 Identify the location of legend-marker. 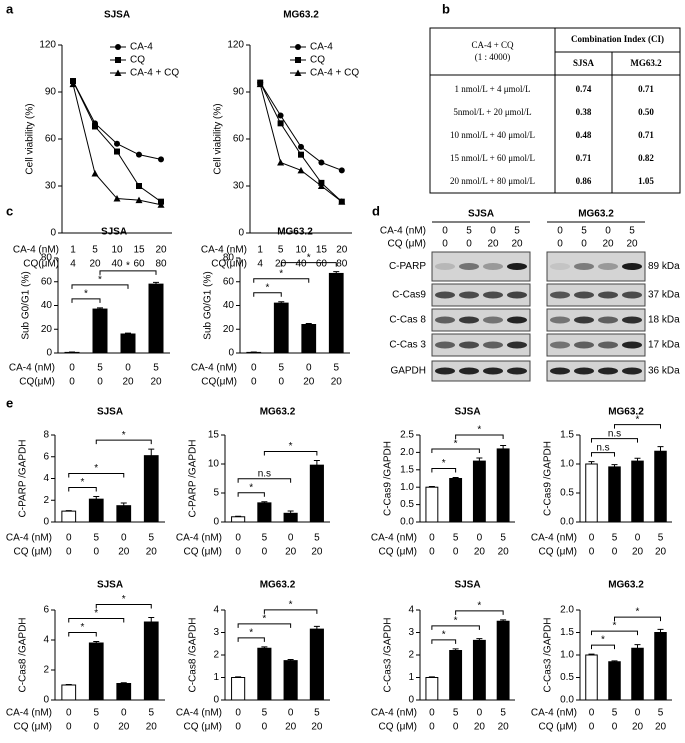
(118, 72).